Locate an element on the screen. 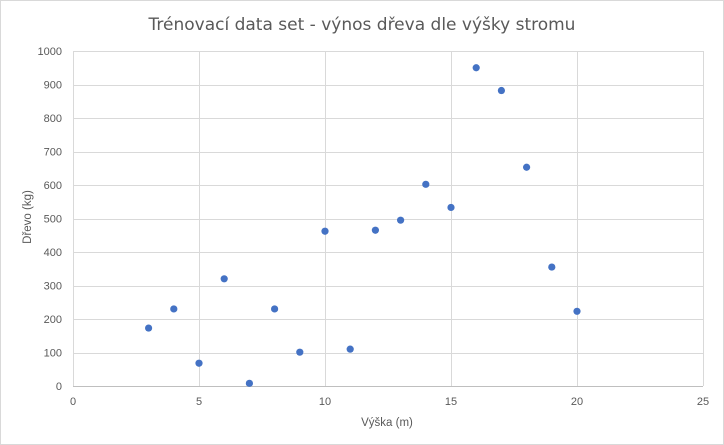 The height and width of the screenshot is (445, 724). y-tick-label: 400 is located at coordinates (53, 253).